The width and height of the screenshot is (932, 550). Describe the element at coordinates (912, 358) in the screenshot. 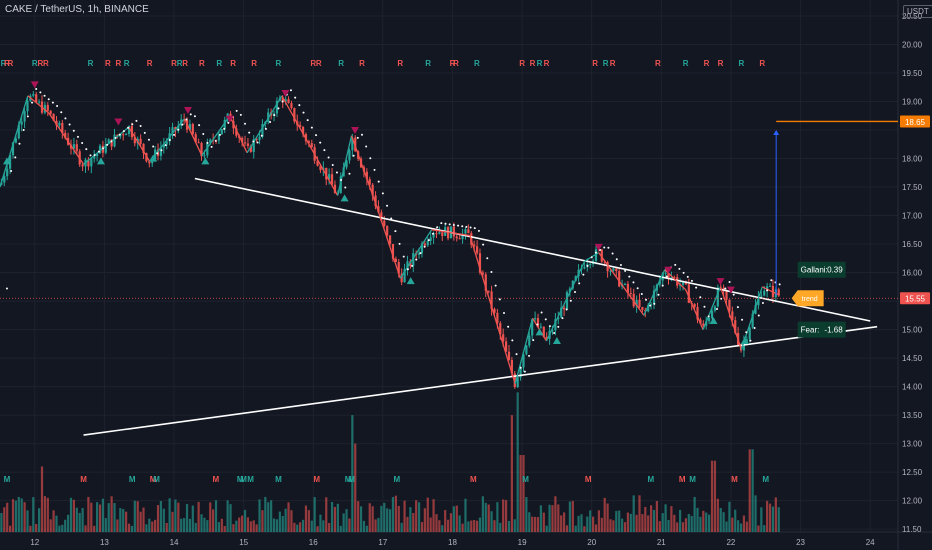

I see `price-tick-label: 14.50` at that location.